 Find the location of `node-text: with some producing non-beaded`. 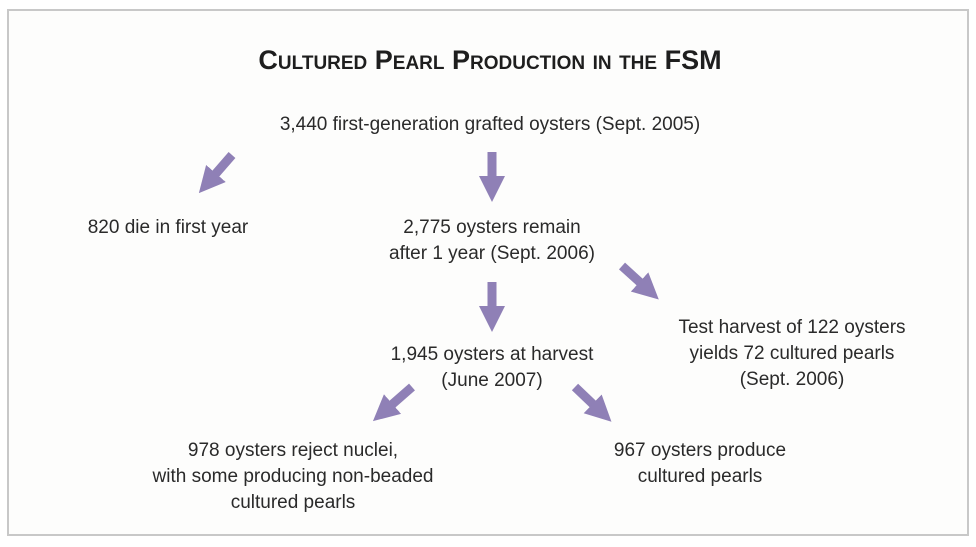

node-text: with some producing non-beaded is located at coordinates (293, 476).